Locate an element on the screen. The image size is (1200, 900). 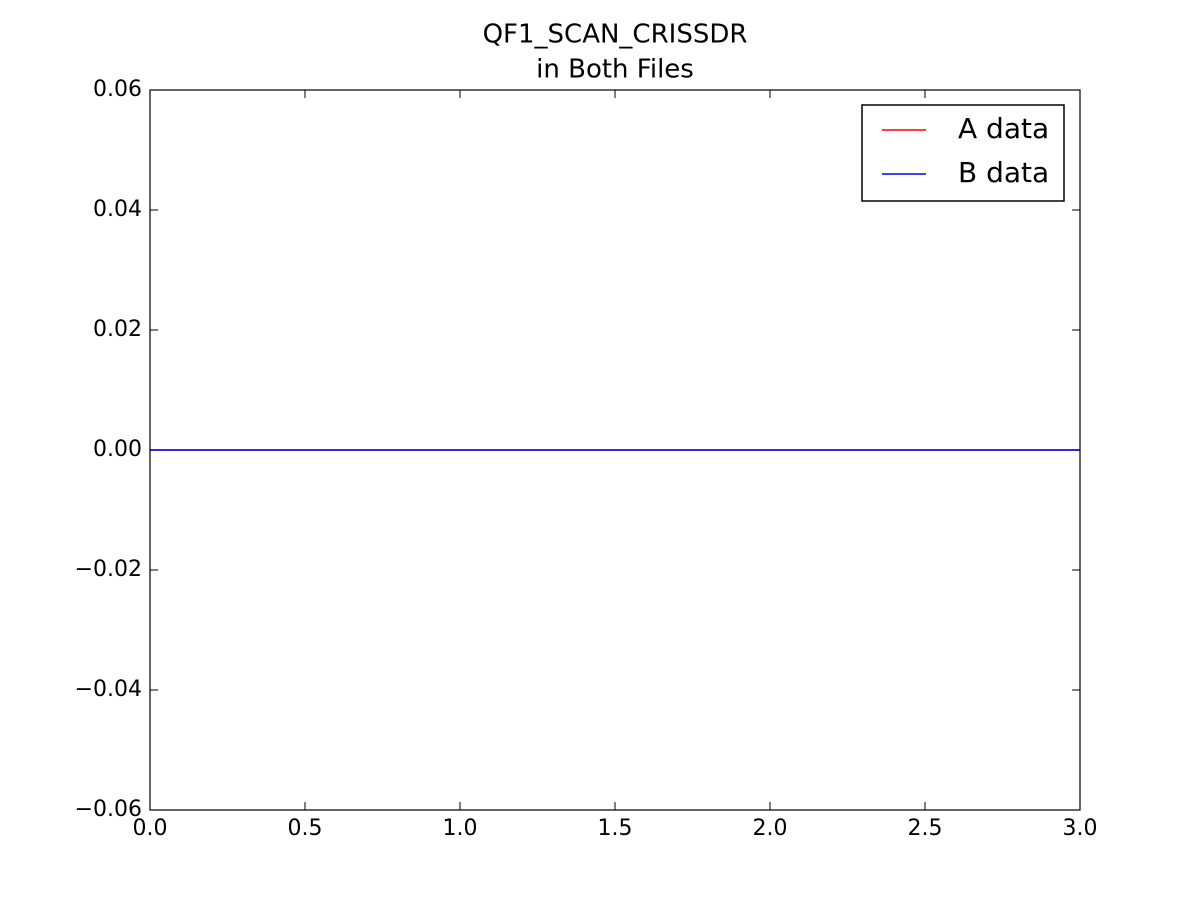
y-tick-label: 0.04 is located at coordinates (117, 209).